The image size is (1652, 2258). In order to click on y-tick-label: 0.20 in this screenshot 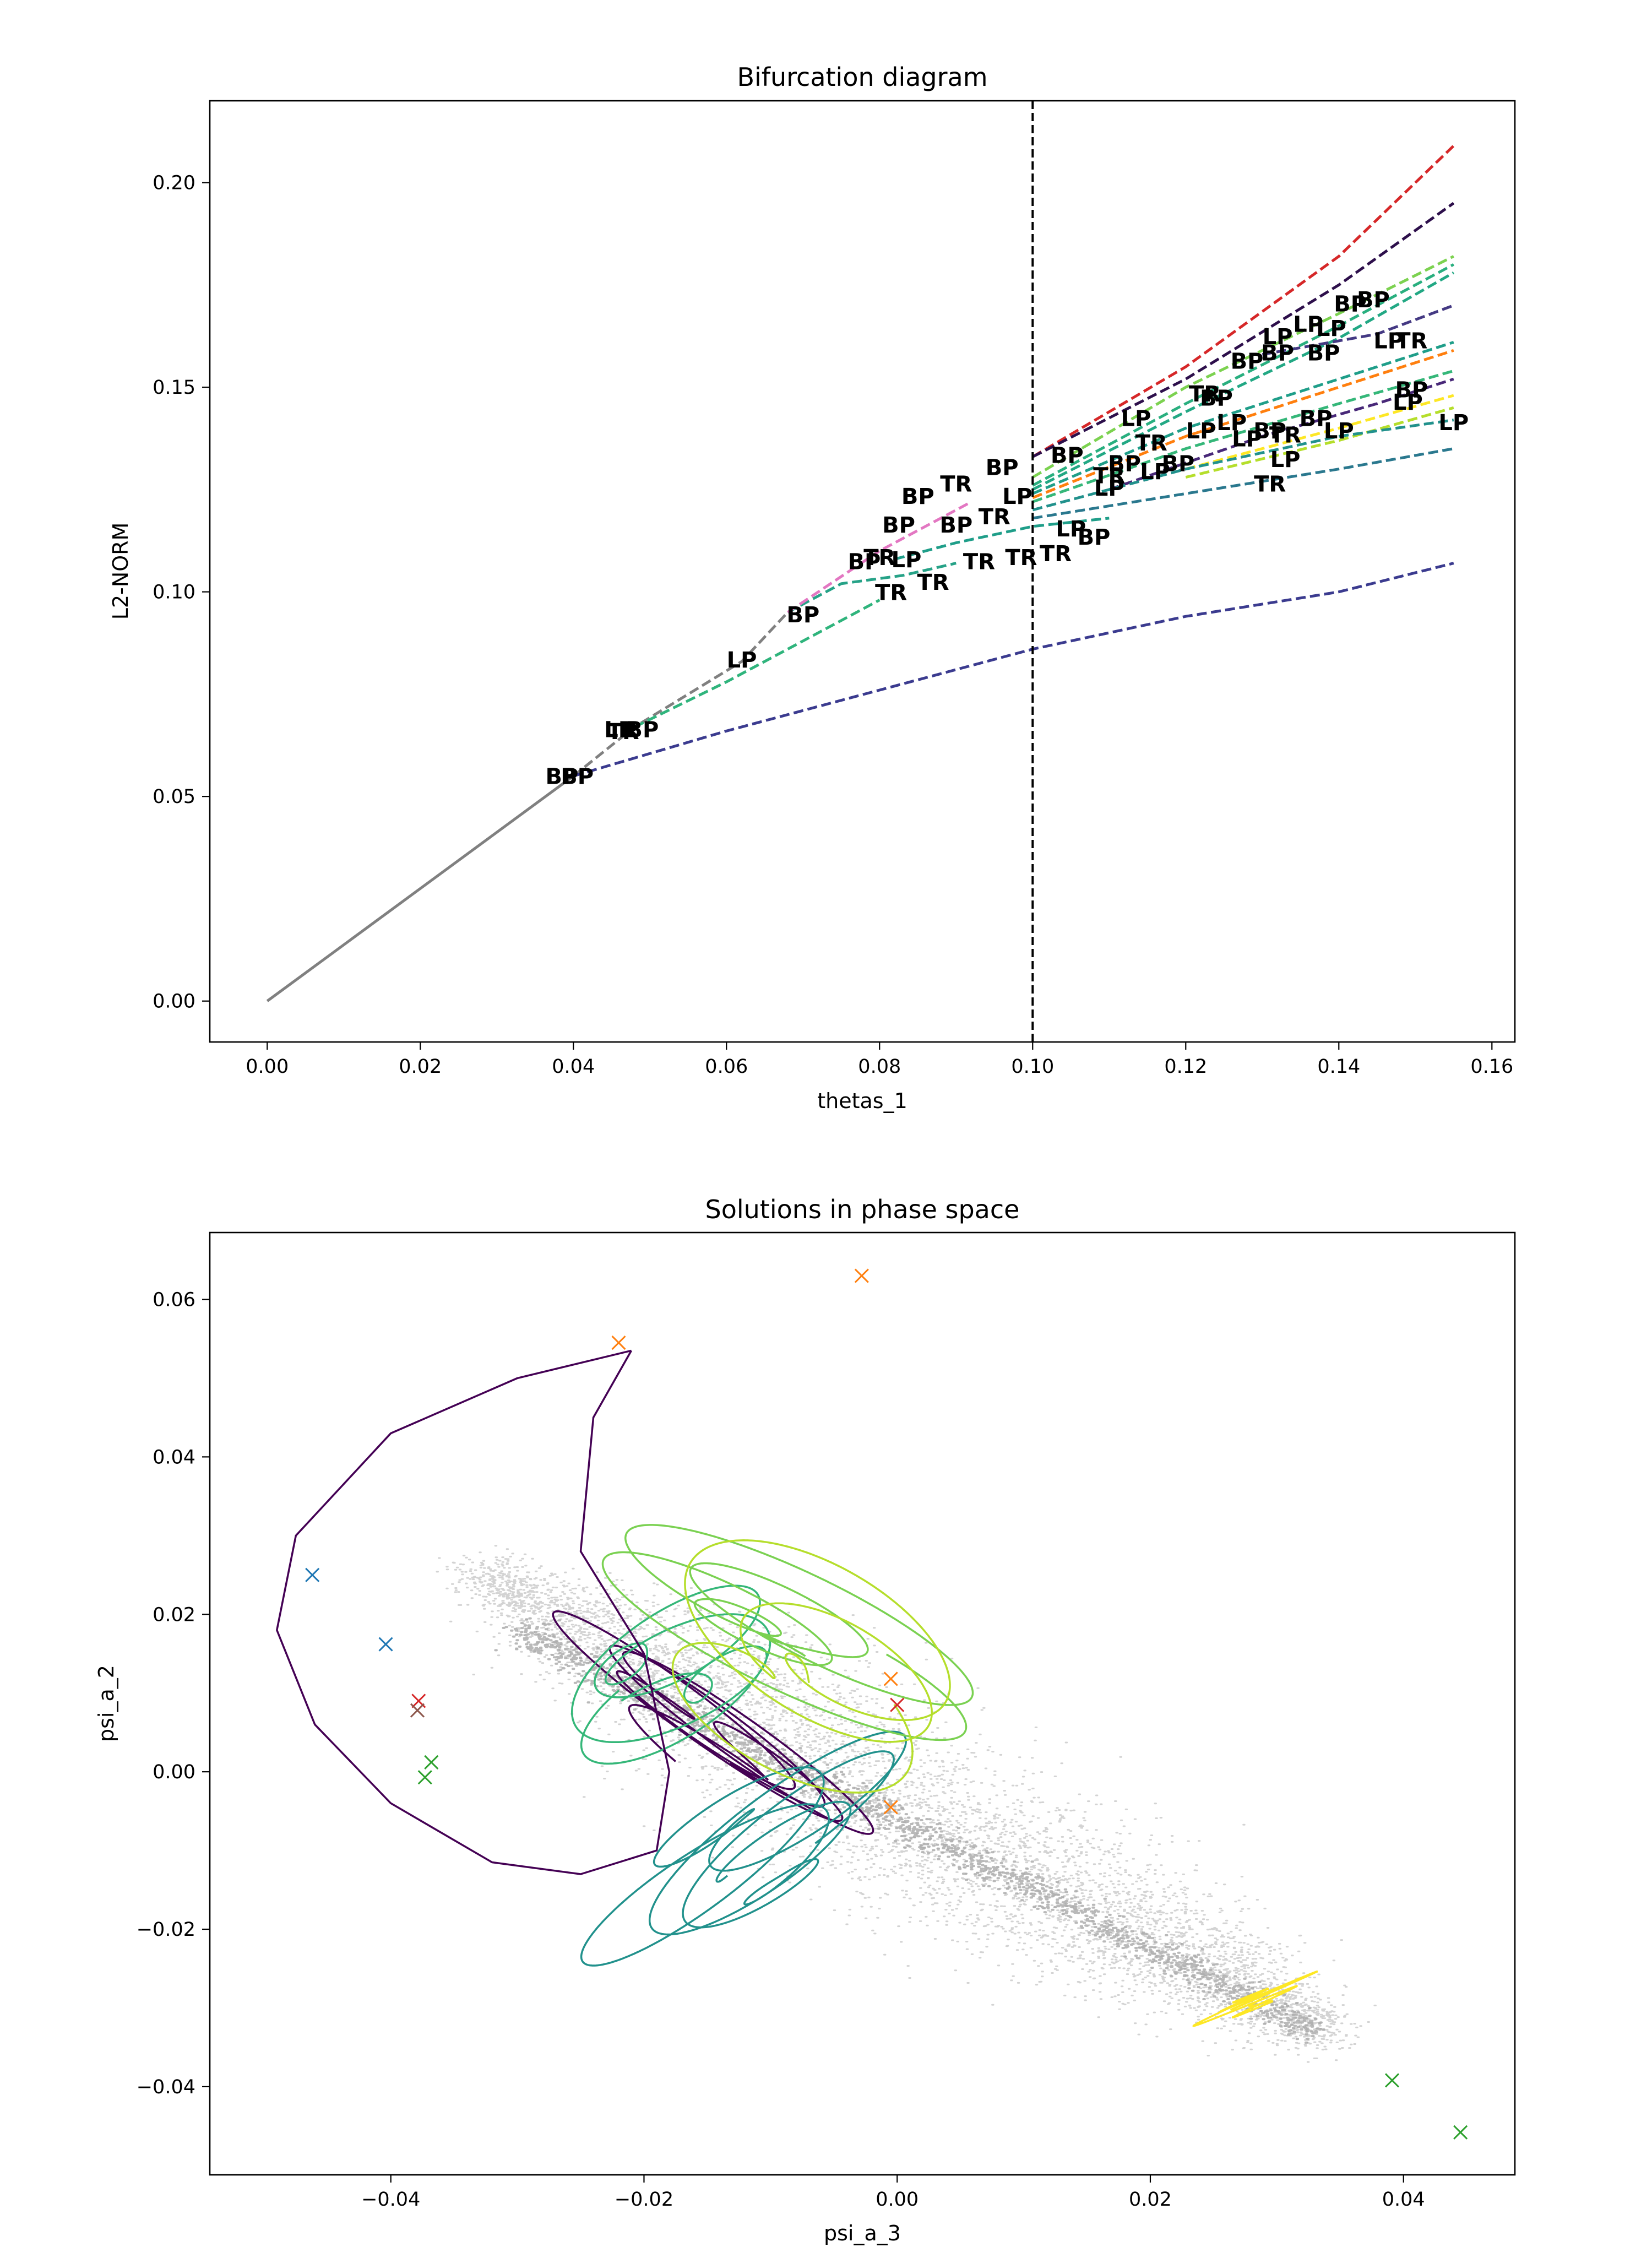, I will do `click(174, 183)`.